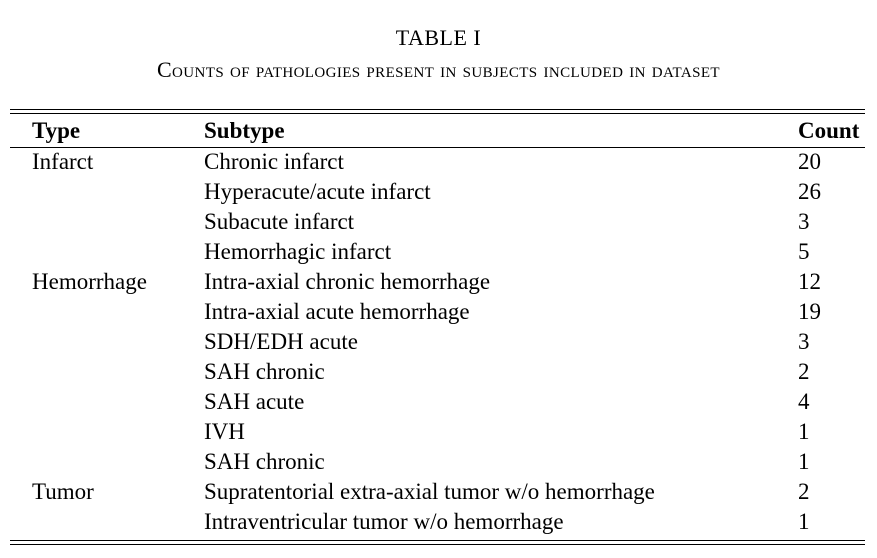 This screenshot has width=877, height=558. Describe the element at coordinates (347, 281) in the screenshot. I see `cell-subtype: Intra-axial chronic hemorrhage` at that location.